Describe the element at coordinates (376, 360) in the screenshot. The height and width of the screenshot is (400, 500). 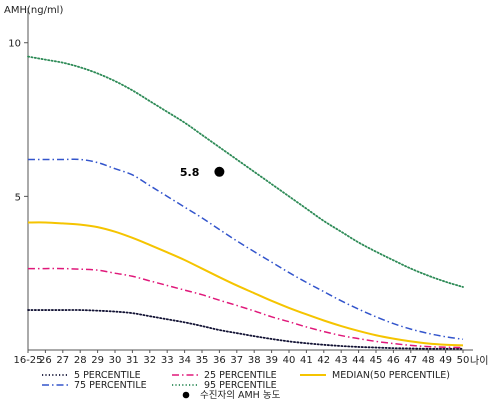
I see `x-tick-label: 45` at that location.